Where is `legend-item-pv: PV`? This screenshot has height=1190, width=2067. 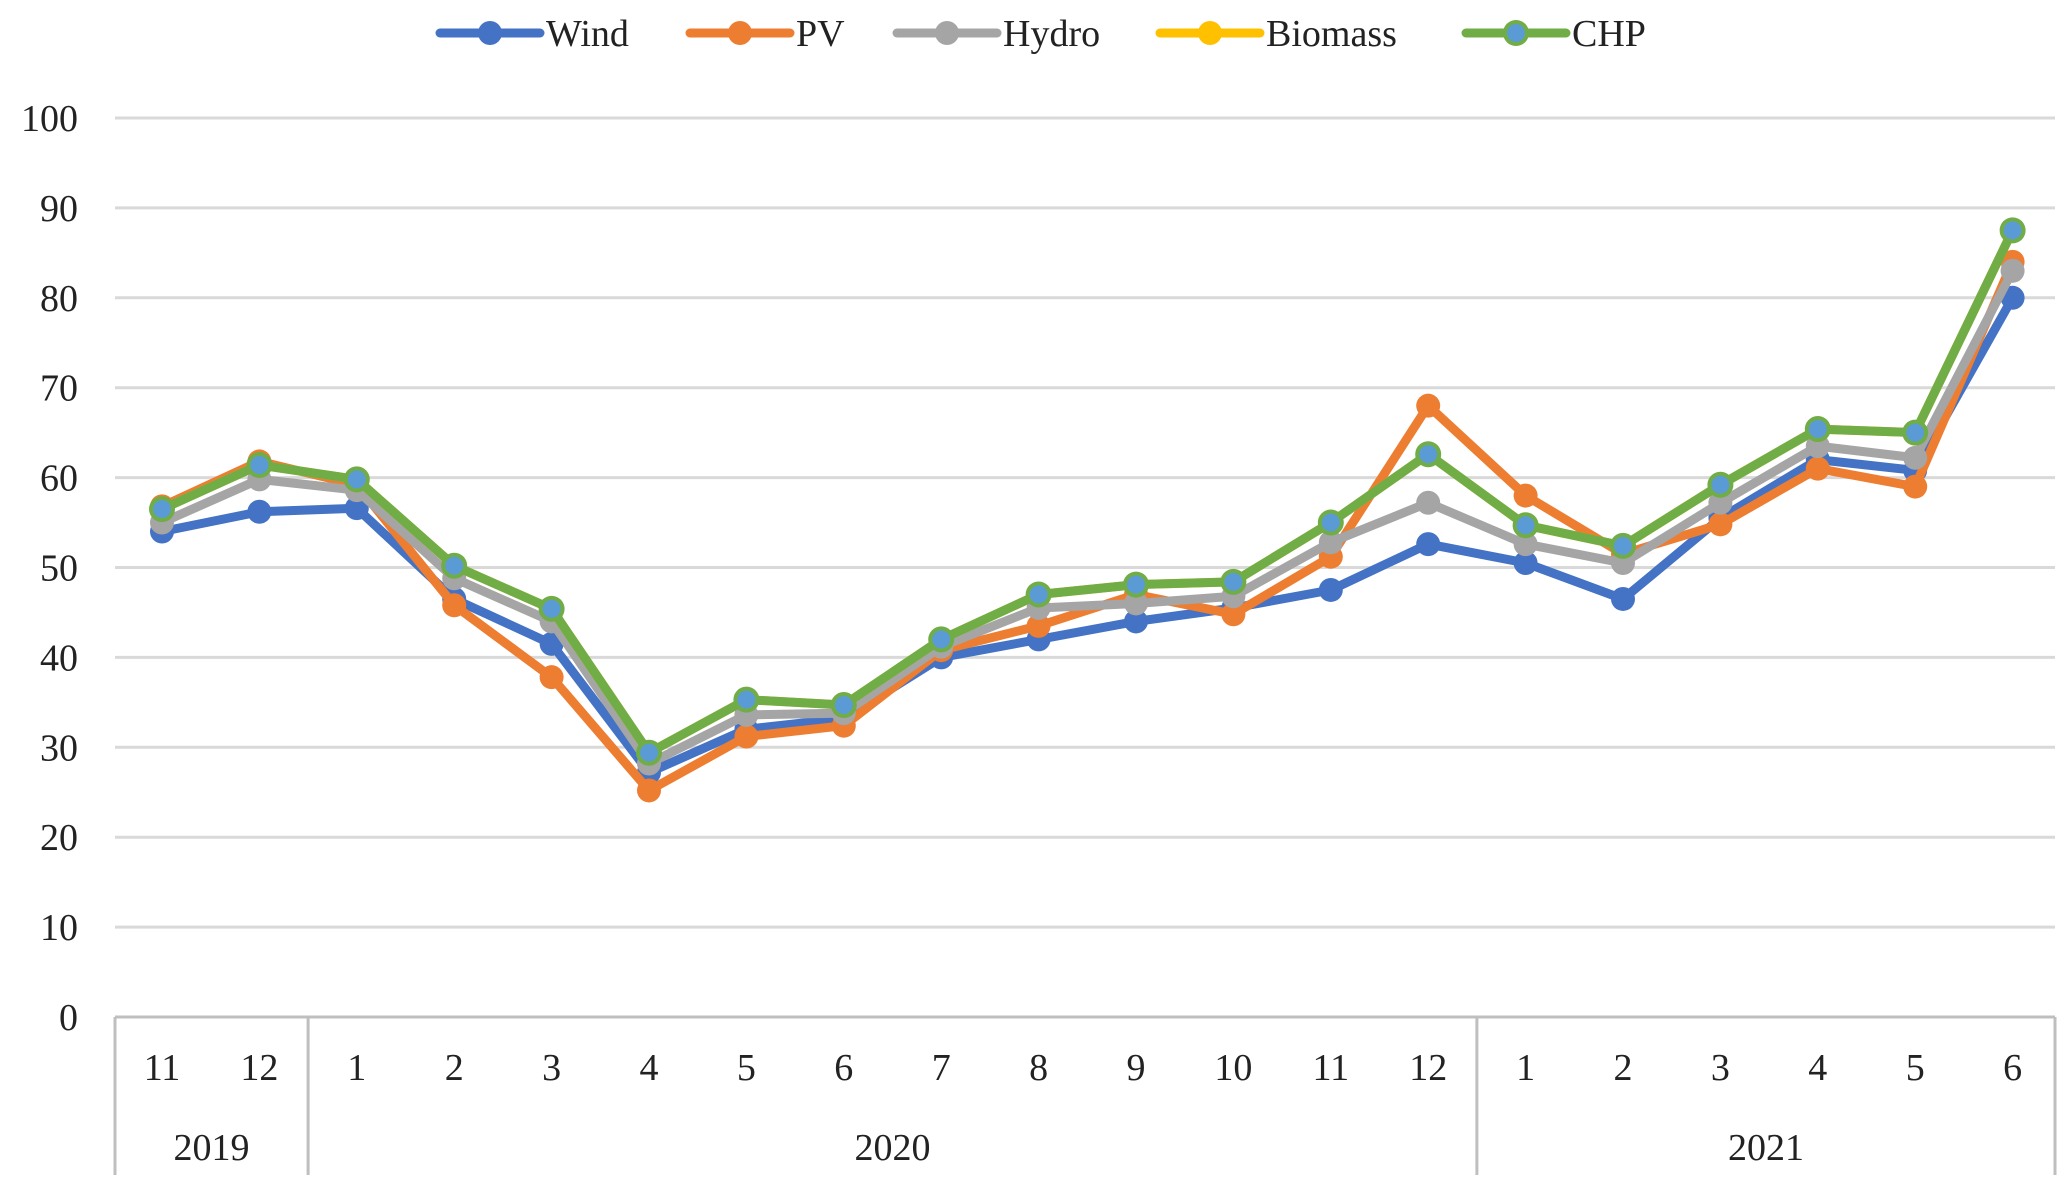
legend-item-pv: PV is located at coordinates (765, 34).